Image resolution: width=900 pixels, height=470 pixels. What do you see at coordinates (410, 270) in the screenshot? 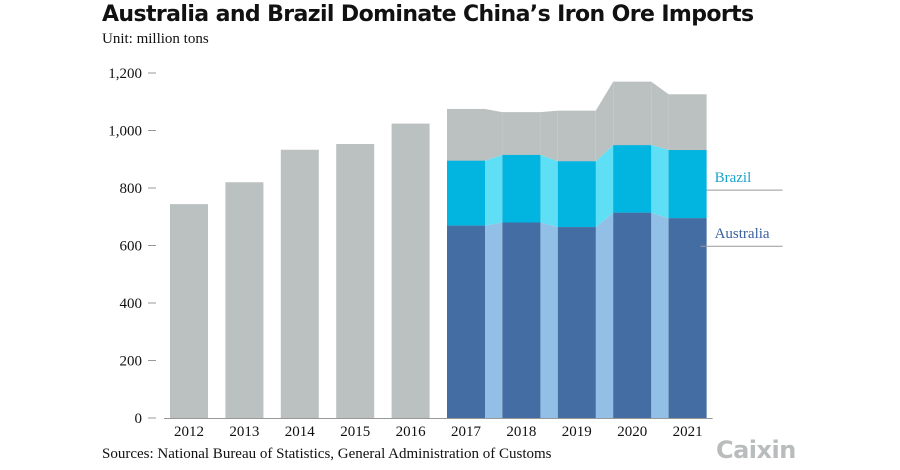
I see `bar-total-2016` at bounding box center [410, 270].